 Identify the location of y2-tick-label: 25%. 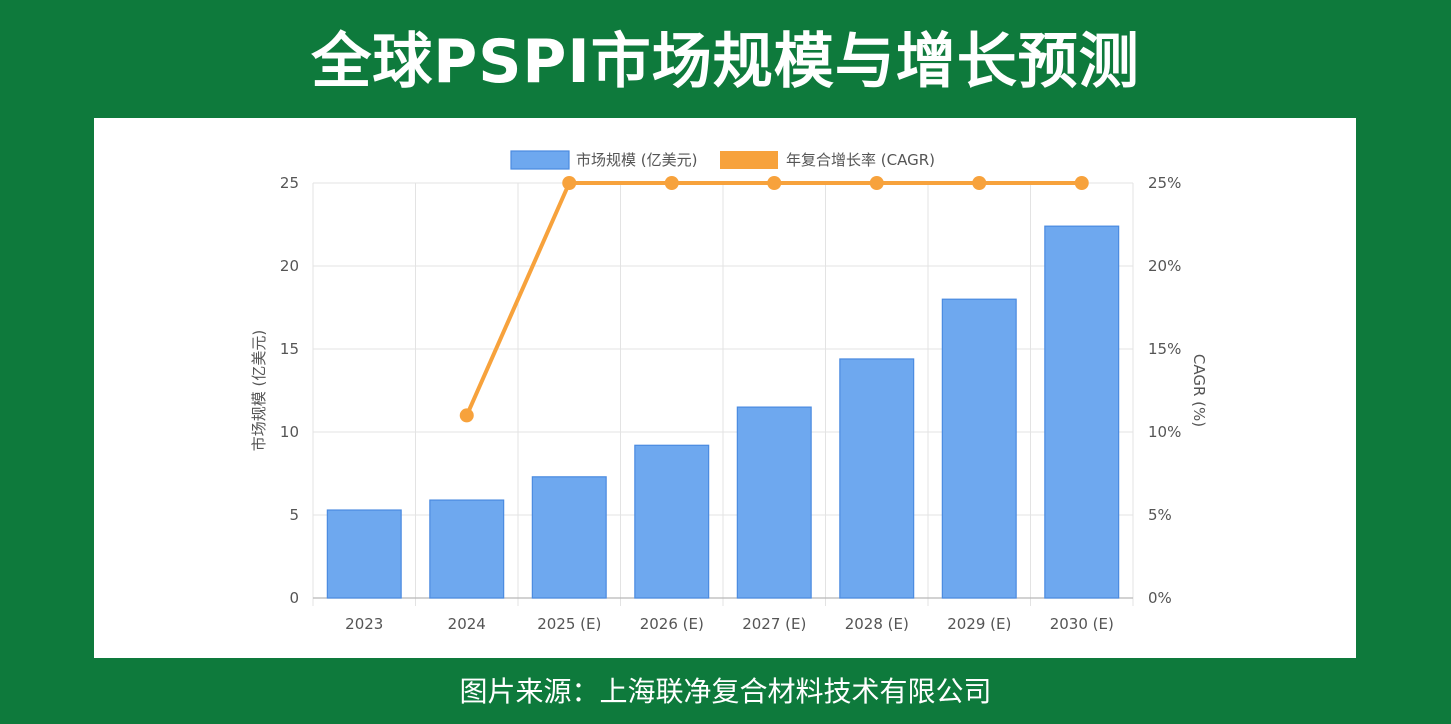
(1164, 183).